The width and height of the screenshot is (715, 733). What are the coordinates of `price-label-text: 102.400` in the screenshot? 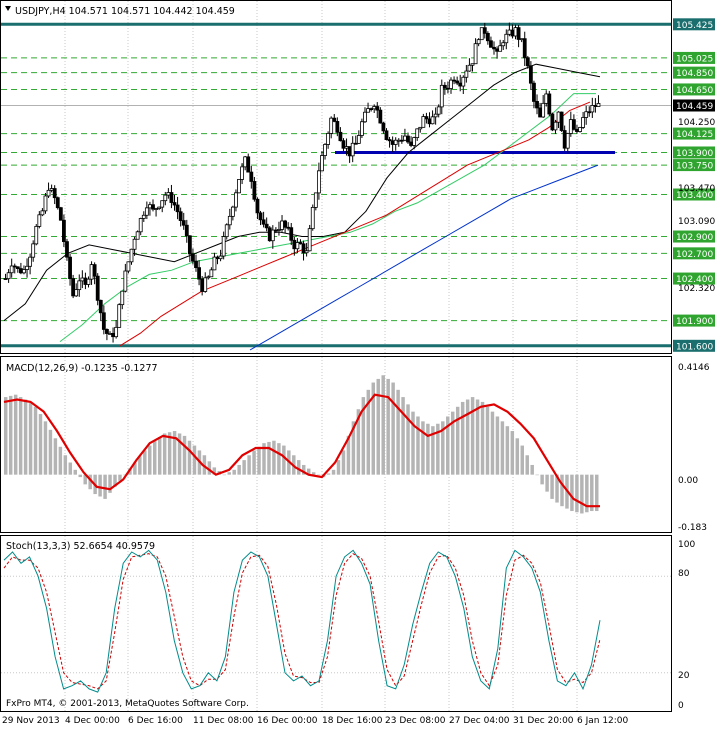 It's located at (694, 280).